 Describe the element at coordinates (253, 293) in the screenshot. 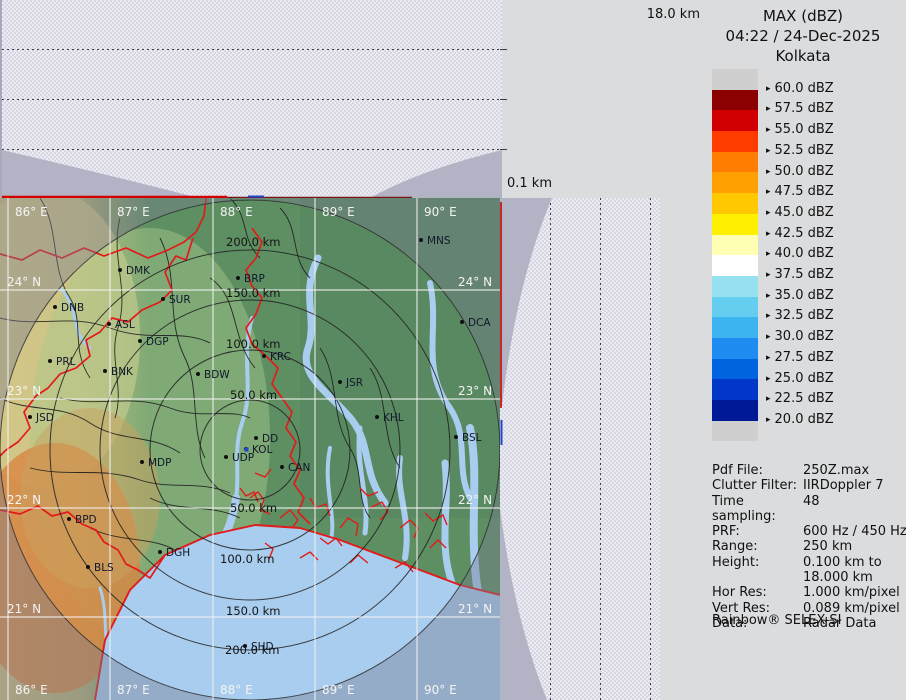

I see `range-ring-label: 150.0 km` at that location.